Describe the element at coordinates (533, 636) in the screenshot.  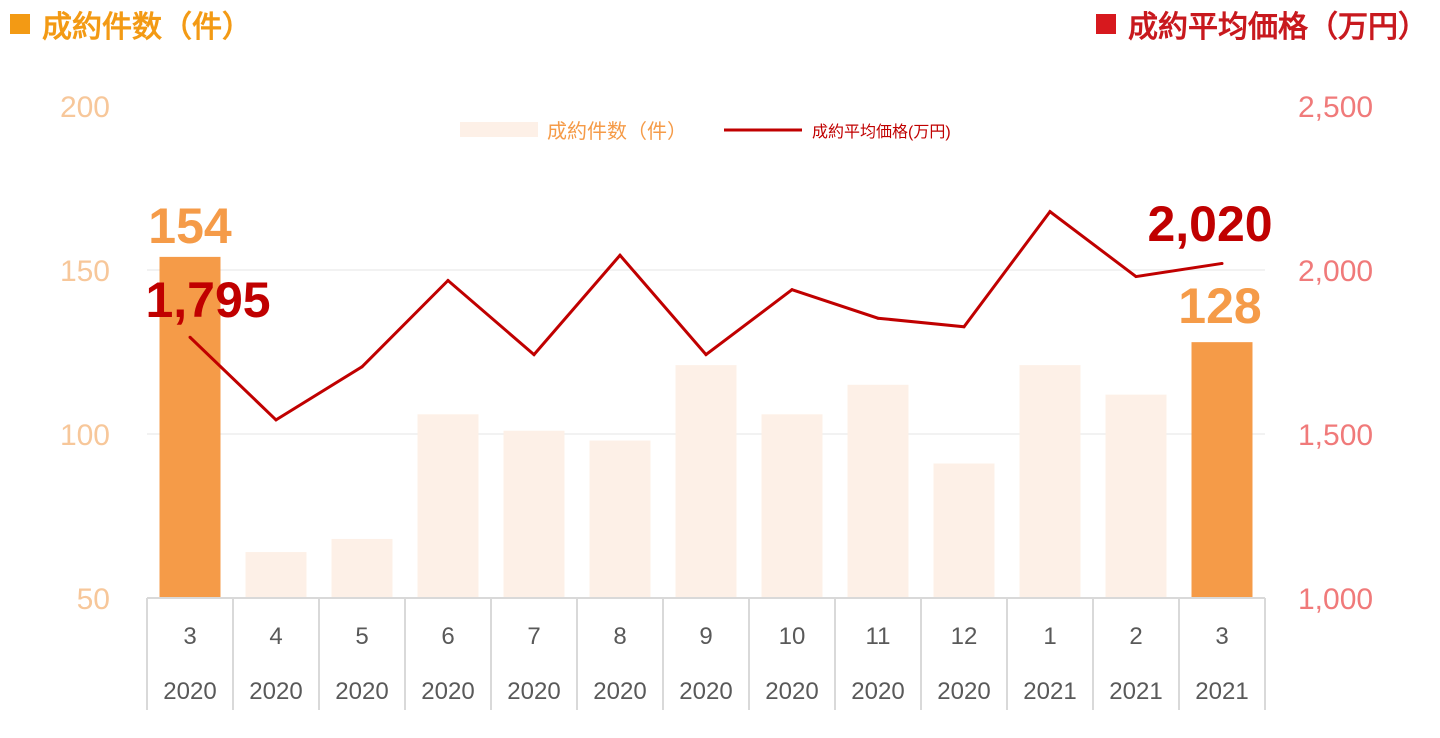
I see `x-tick-month: 7` at that location.